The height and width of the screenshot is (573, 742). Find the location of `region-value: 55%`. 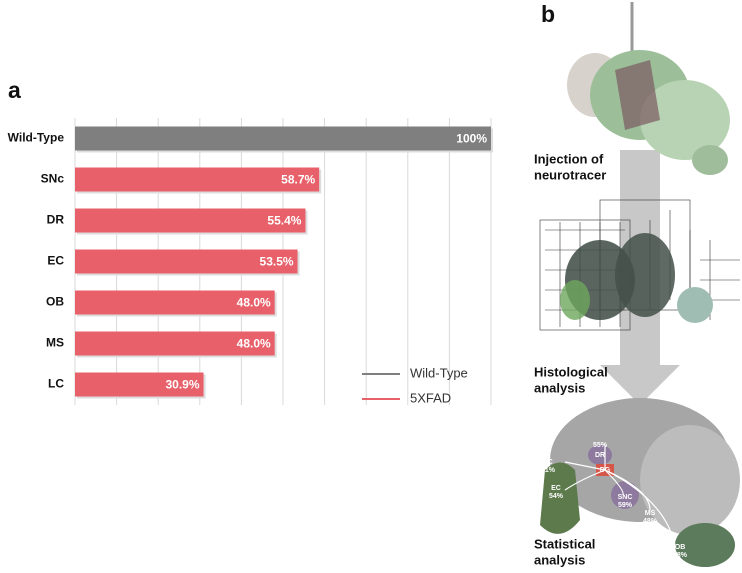

region-value: 55% is located at coordinates (600, 445).